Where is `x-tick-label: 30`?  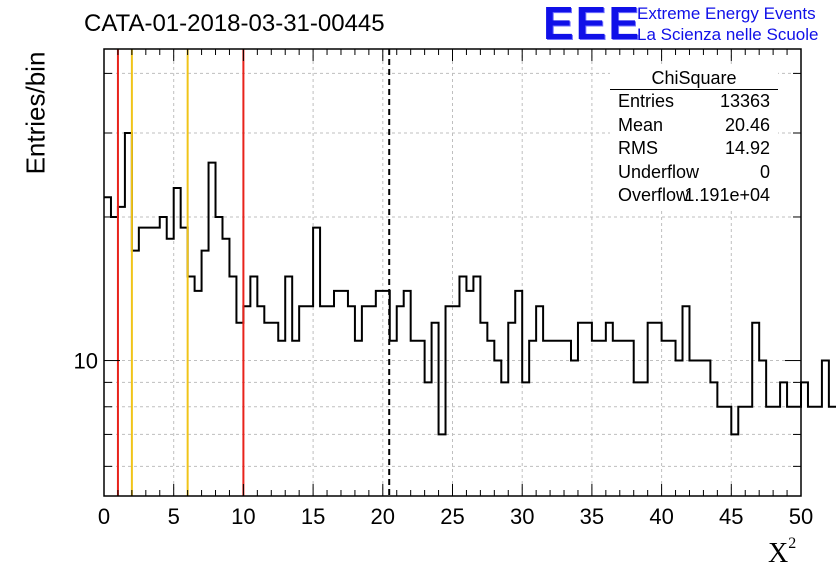
x-tick-label: 30 is located at coordinates (522, 516).